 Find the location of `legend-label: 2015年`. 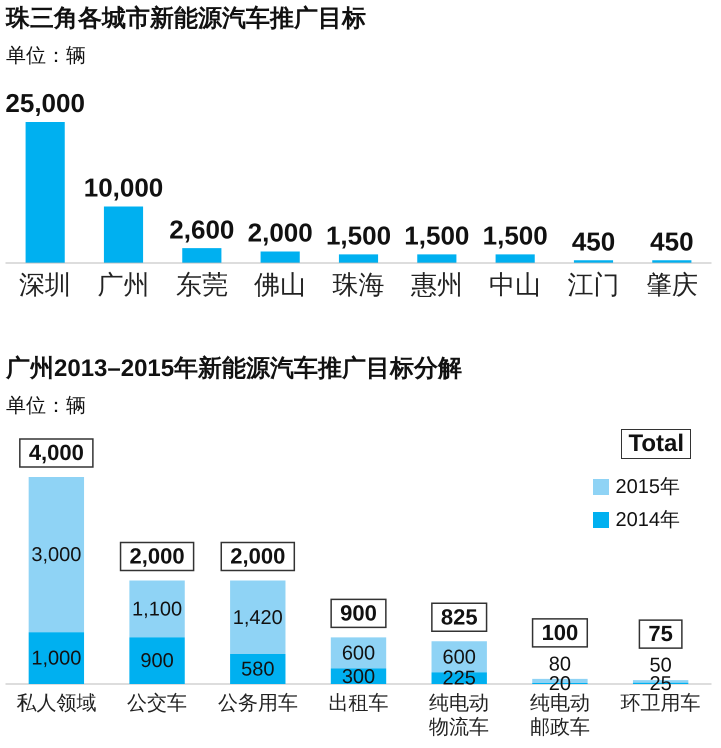

legend-label: 2015年 is located at coordinates (647, 487).